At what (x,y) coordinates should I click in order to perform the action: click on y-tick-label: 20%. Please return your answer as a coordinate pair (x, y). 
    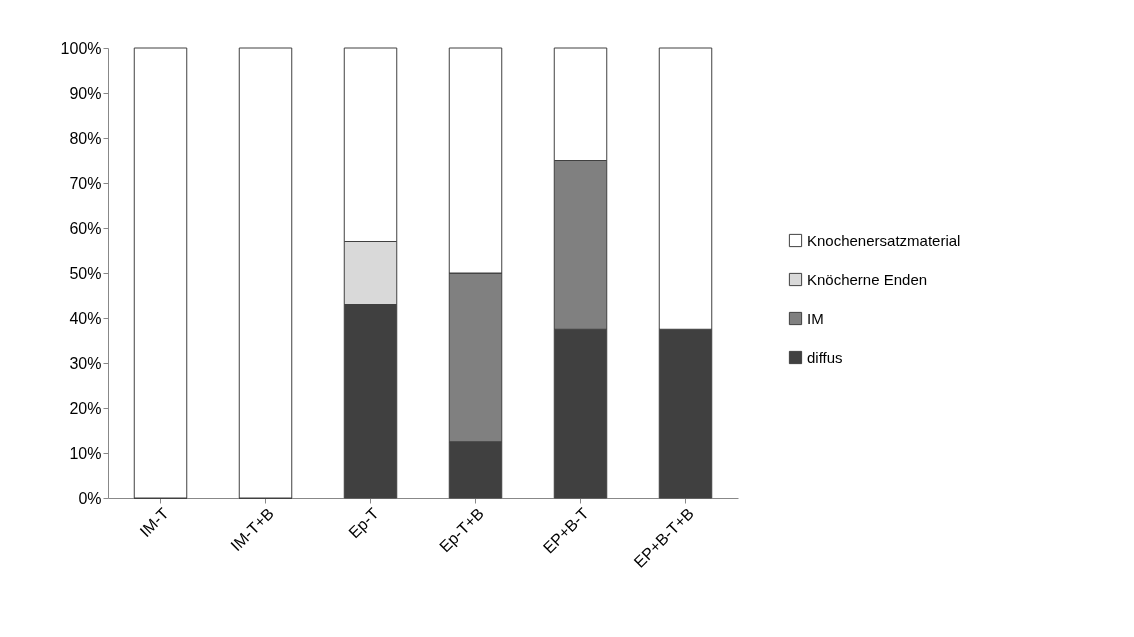
    Looking at the image, I should click on (85, 408).